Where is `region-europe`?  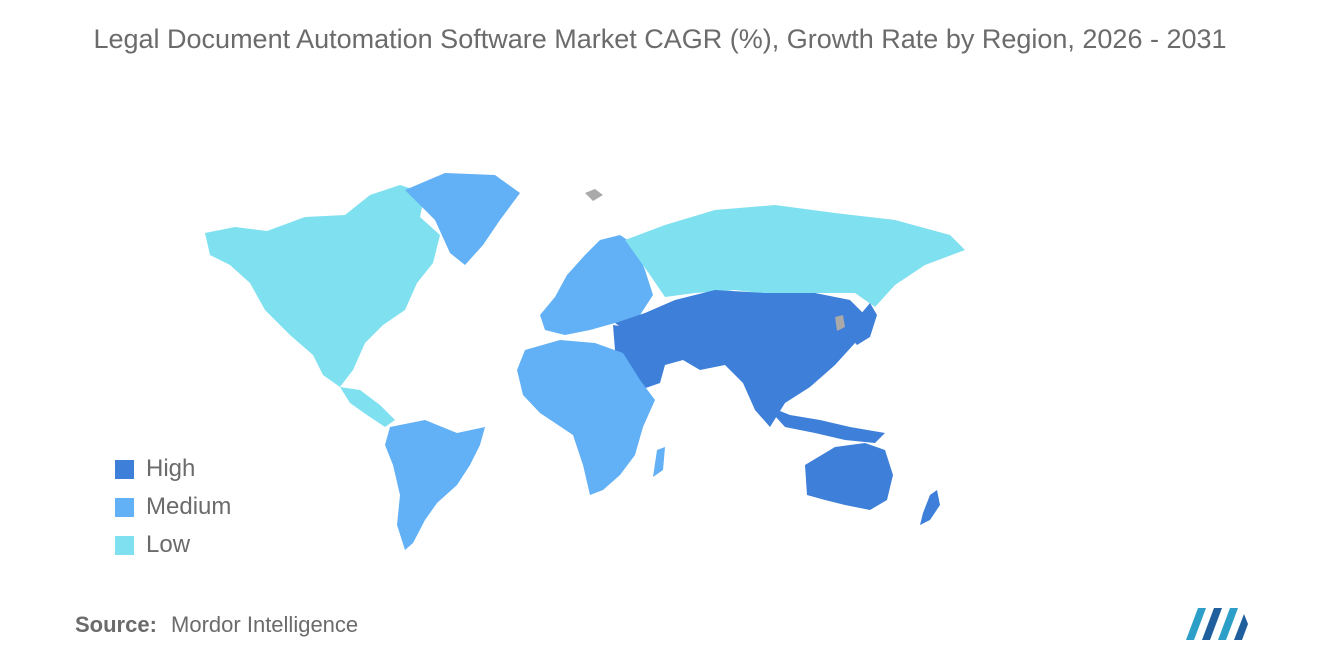 region-europe is located at coordinates (596, 285).